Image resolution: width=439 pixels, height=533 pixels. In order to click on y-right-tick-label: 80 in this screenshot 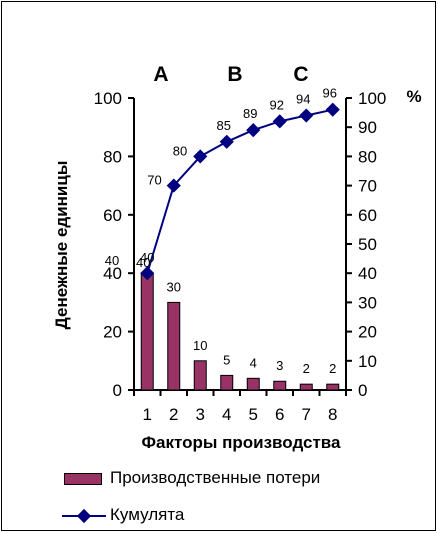, I will do `click(367, 156)`.